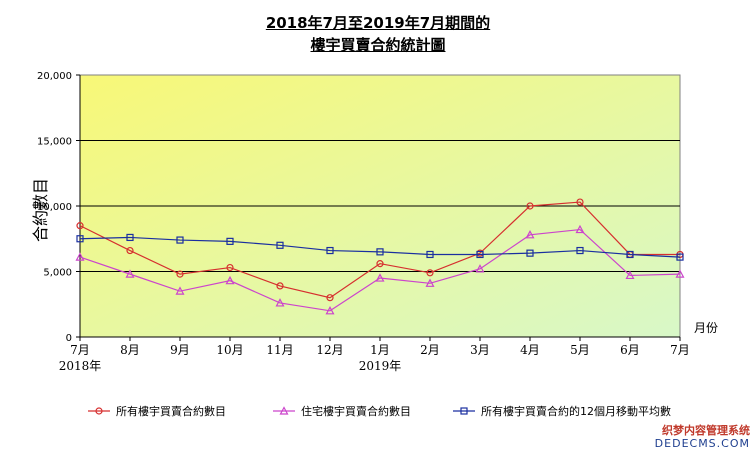  I want to click on y-tick-label: 5,000, so click(57, 273).